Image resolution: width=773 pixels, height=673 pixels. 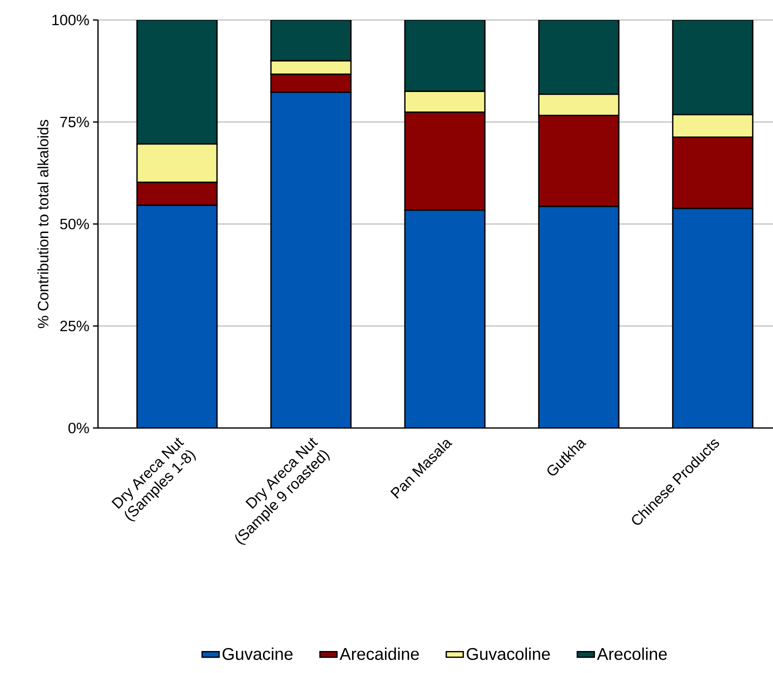 I want to click on y-axis-title: % Contribution to total alkaloids, so click(x=42, y=224).